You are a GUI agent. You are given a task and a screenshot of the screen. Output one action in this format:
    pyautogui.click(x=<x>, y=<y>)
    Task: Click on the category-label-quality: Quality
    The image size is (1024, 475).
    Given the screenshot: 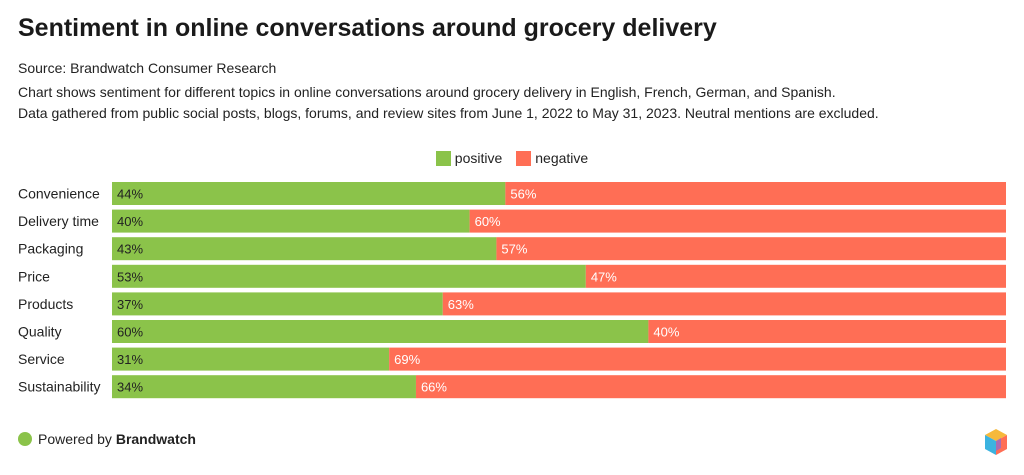 What is the action you would take?
    pyautogui.click(x=40, y=332)
    